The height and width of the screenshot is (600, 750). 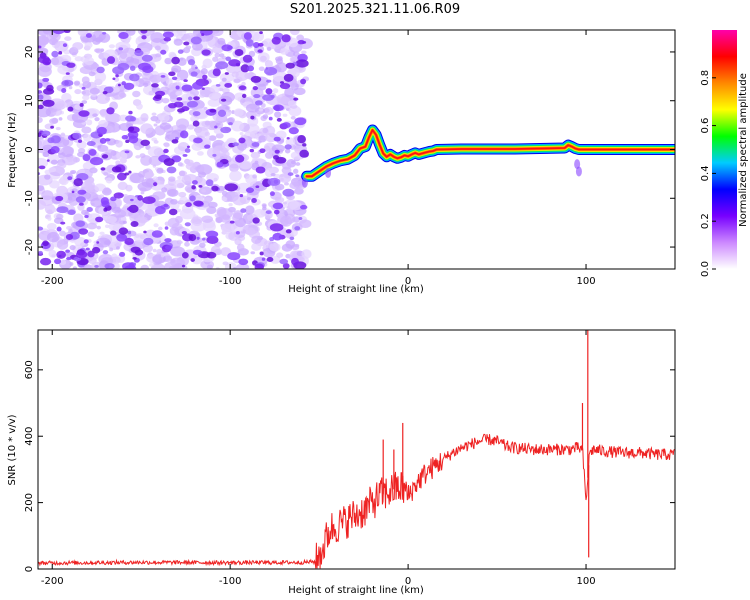 I want to click on spectrogram-x-axis-label: Height of straight line (km), so click(x=356, y=289).